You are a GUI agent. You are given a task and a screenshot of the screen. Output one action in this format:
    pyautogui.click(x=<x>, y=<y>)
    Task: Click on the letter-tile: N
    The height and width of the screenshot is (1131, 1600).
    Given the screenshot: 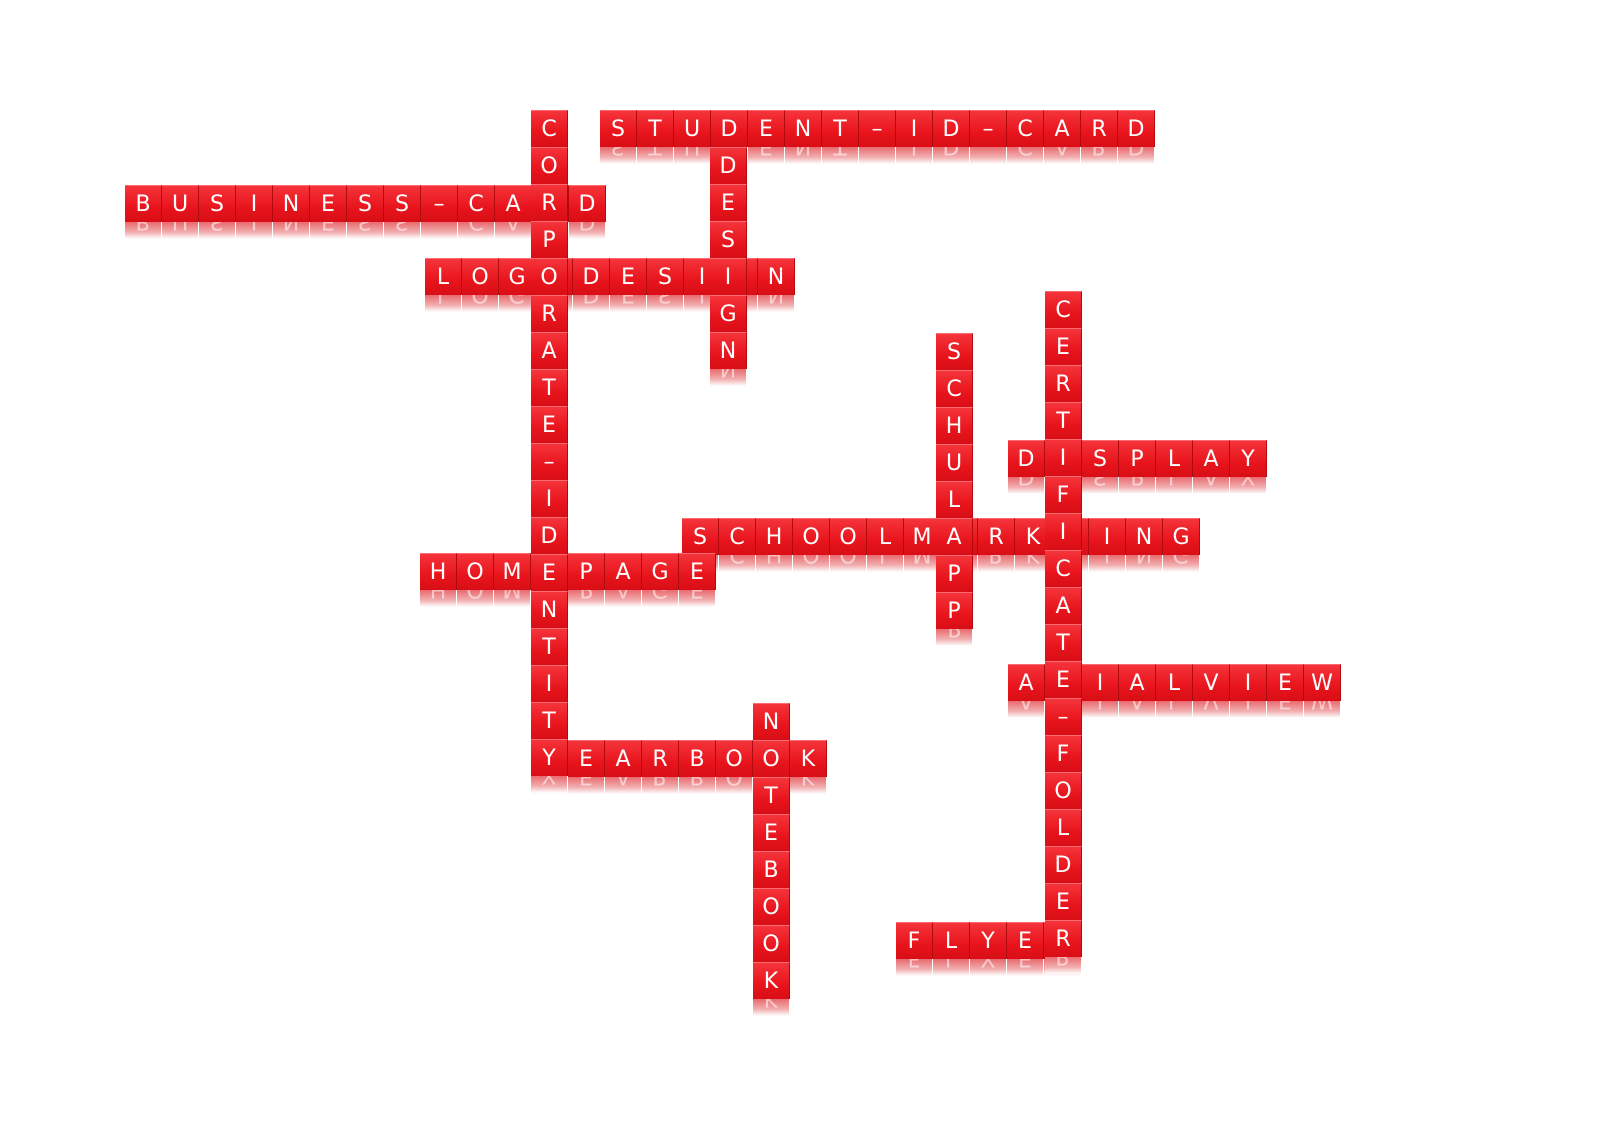 What is the action you would take?
    pyautogui.click(x=549, y=609)
    